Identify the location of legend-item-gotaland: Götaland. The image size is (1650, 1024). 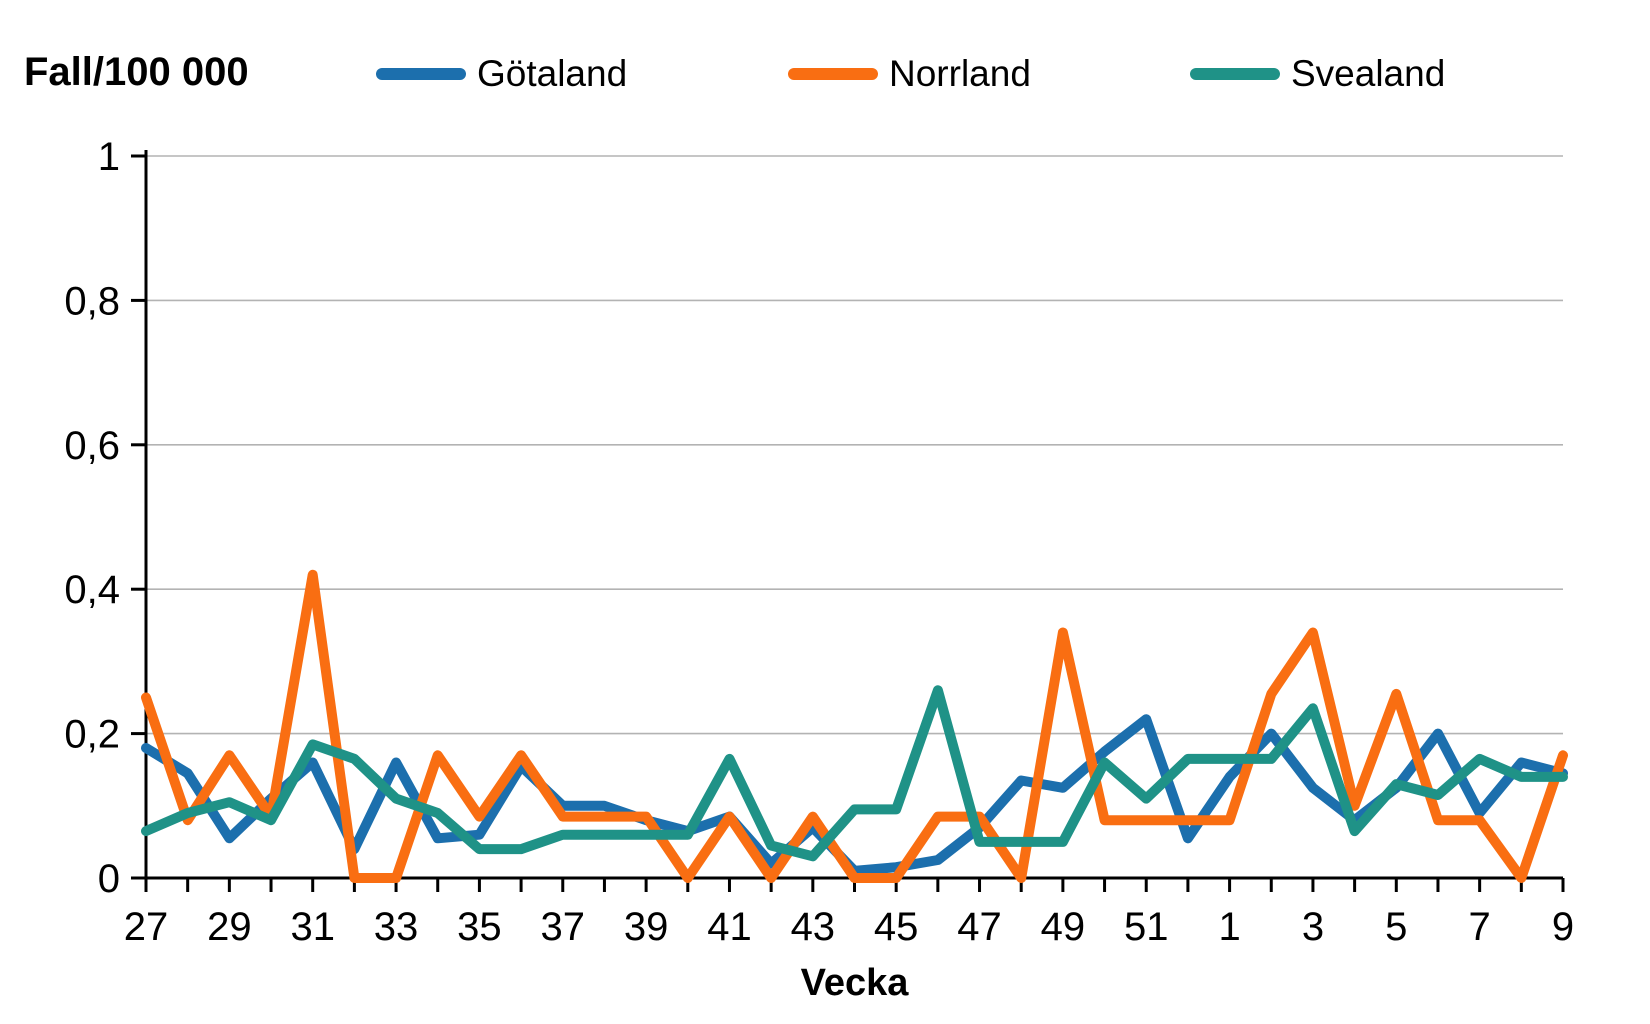
(501, 74).